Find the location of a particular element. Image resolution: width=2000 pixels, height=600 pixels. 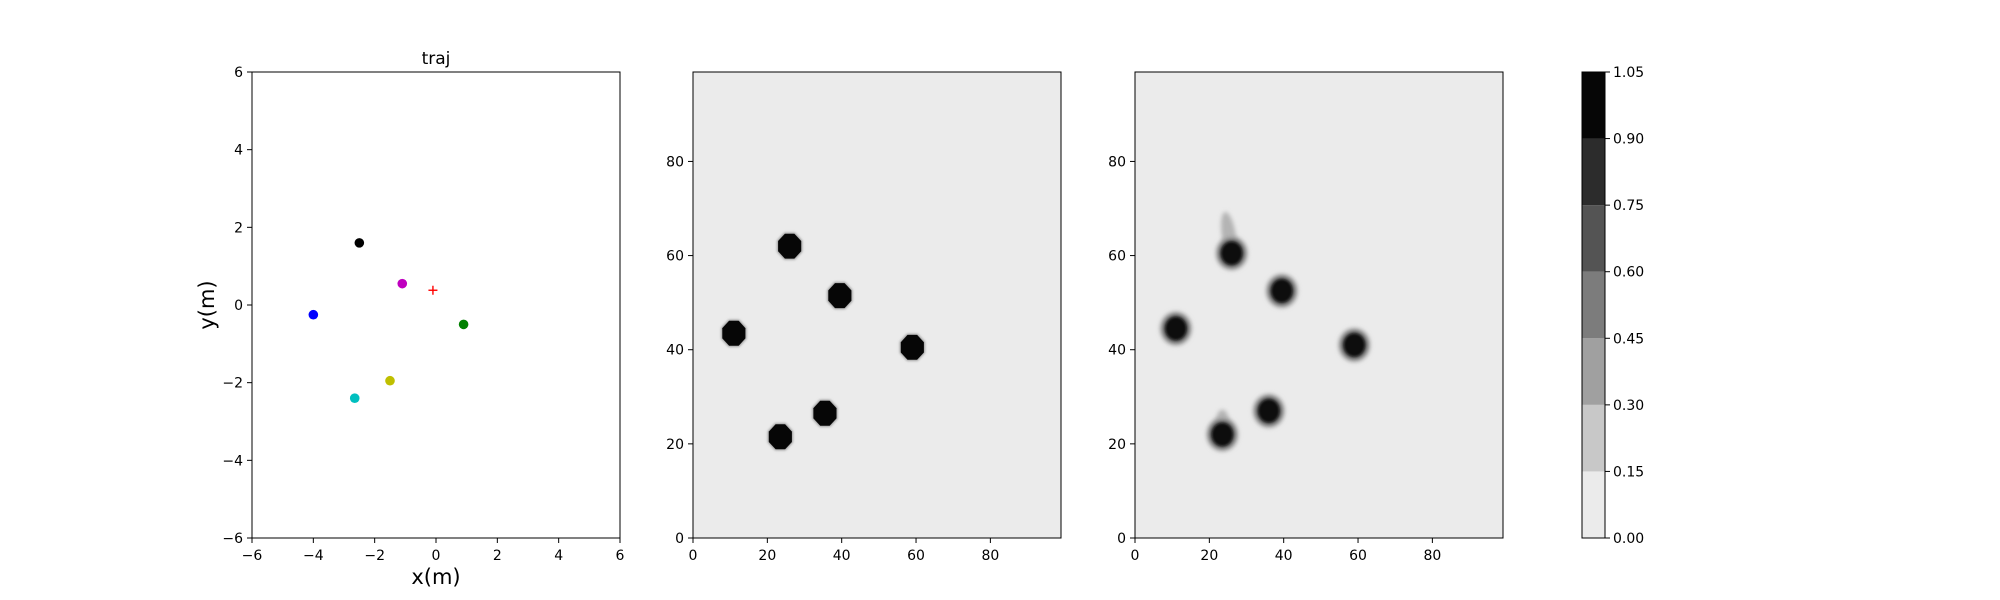

occupancy-2-frame is located at coordinates (1319, 305).